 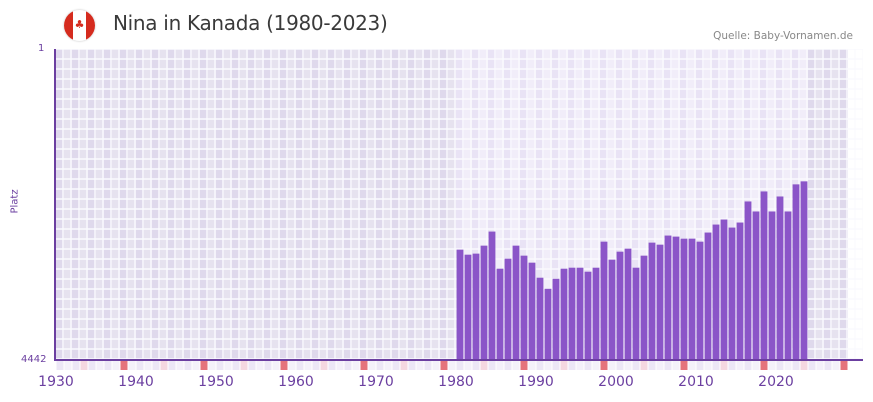 I want to click on y-tick-bottom: 4442, so click(x=34, y=359).